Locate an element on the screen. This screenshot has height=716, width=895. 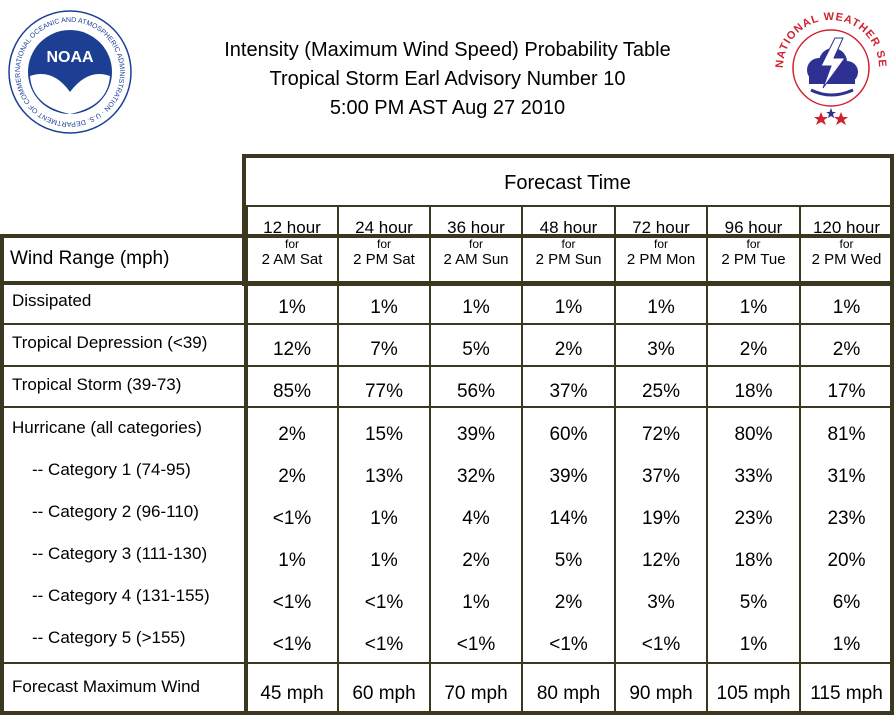
column-header: 72 hour for 2 PM Mon is located at coordinates (661, 243).